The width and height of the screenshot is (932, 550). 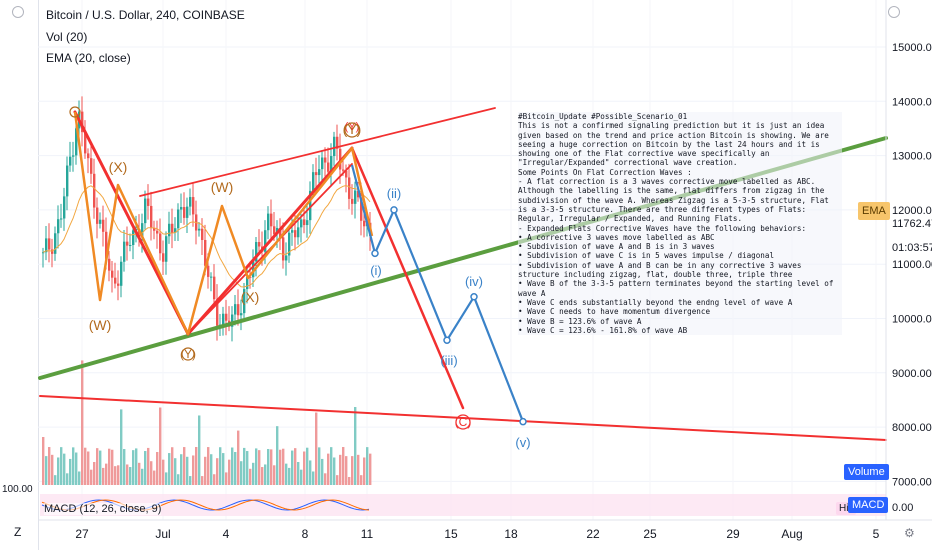 What do you see at coordinates (75, 112) in the screenshot?
I see `pivot-marker` at bounding box center [75, 112].